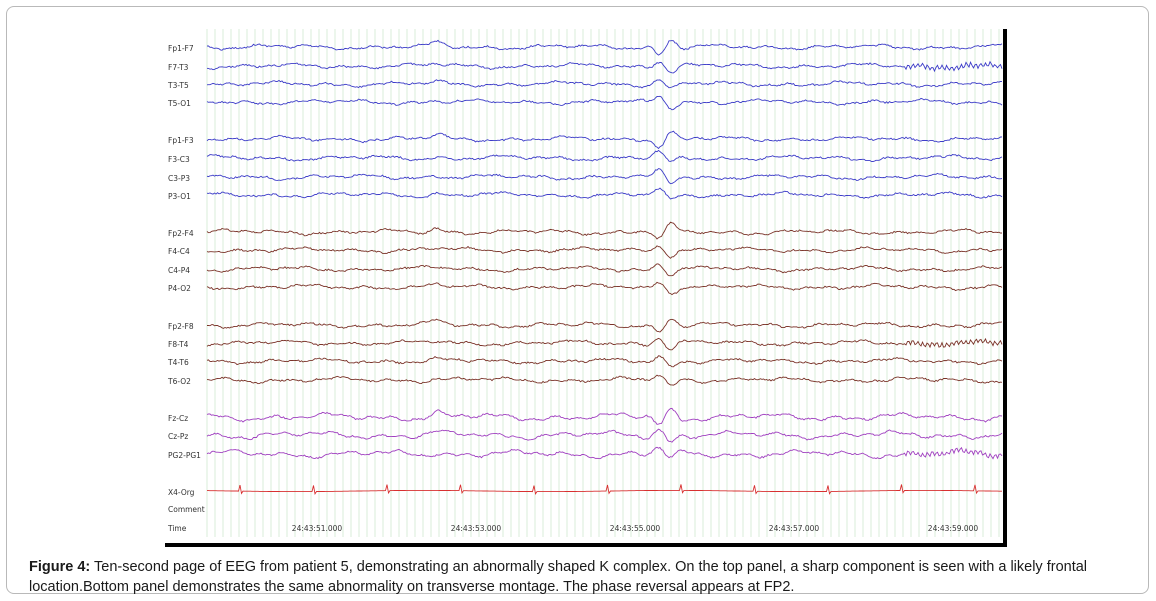 The width and height of the screenshot is (1156, 601). Describe the element at coordinates (178, 418) in the screenshot. I see `channel-label: Fz-Cz` at that location.